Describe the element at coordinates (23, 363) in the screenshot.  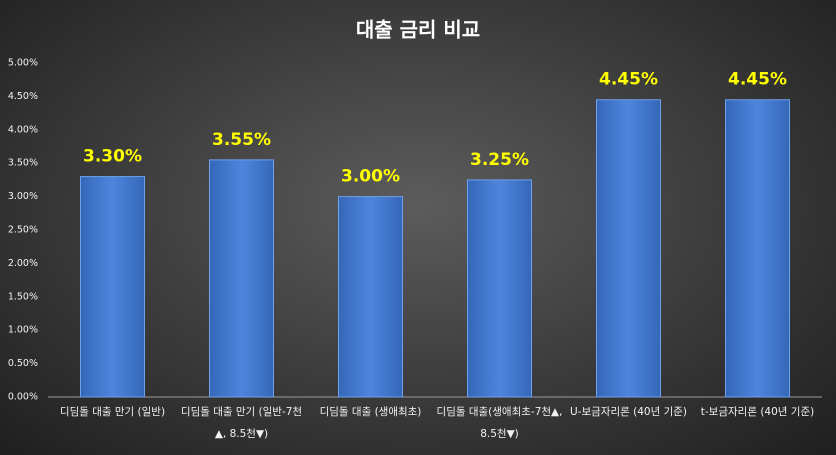
I see `y-tick-label: 0.50%` at that location.